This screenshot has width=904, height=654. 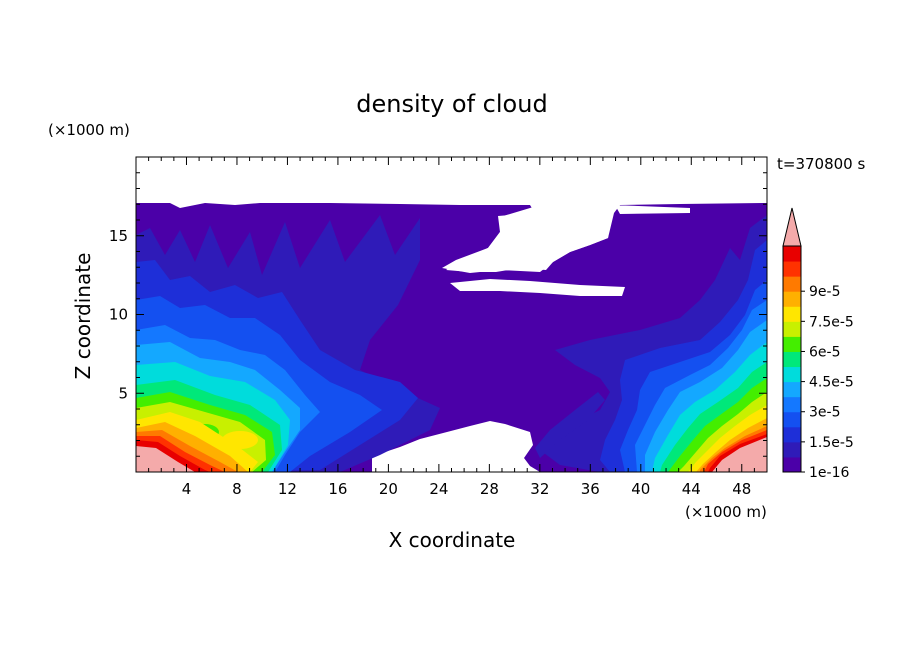 What do you see at coordinates (288, 343) in the screenshot?
I see `left-plume` at bounding box center [288, 343].